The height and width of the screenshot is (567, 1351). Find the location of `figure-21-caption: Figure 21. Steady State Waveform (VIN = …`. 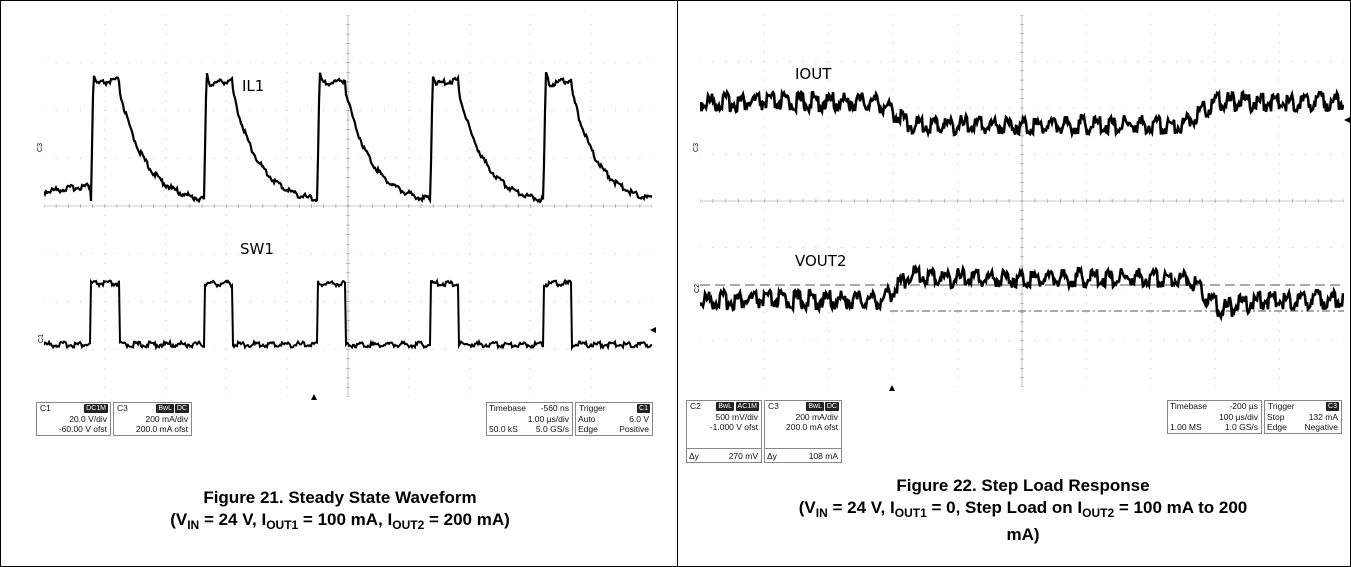

figure-21-caption: Figure 21. Steady State Waveform (VIN = … is located at coordinates (340, 511).